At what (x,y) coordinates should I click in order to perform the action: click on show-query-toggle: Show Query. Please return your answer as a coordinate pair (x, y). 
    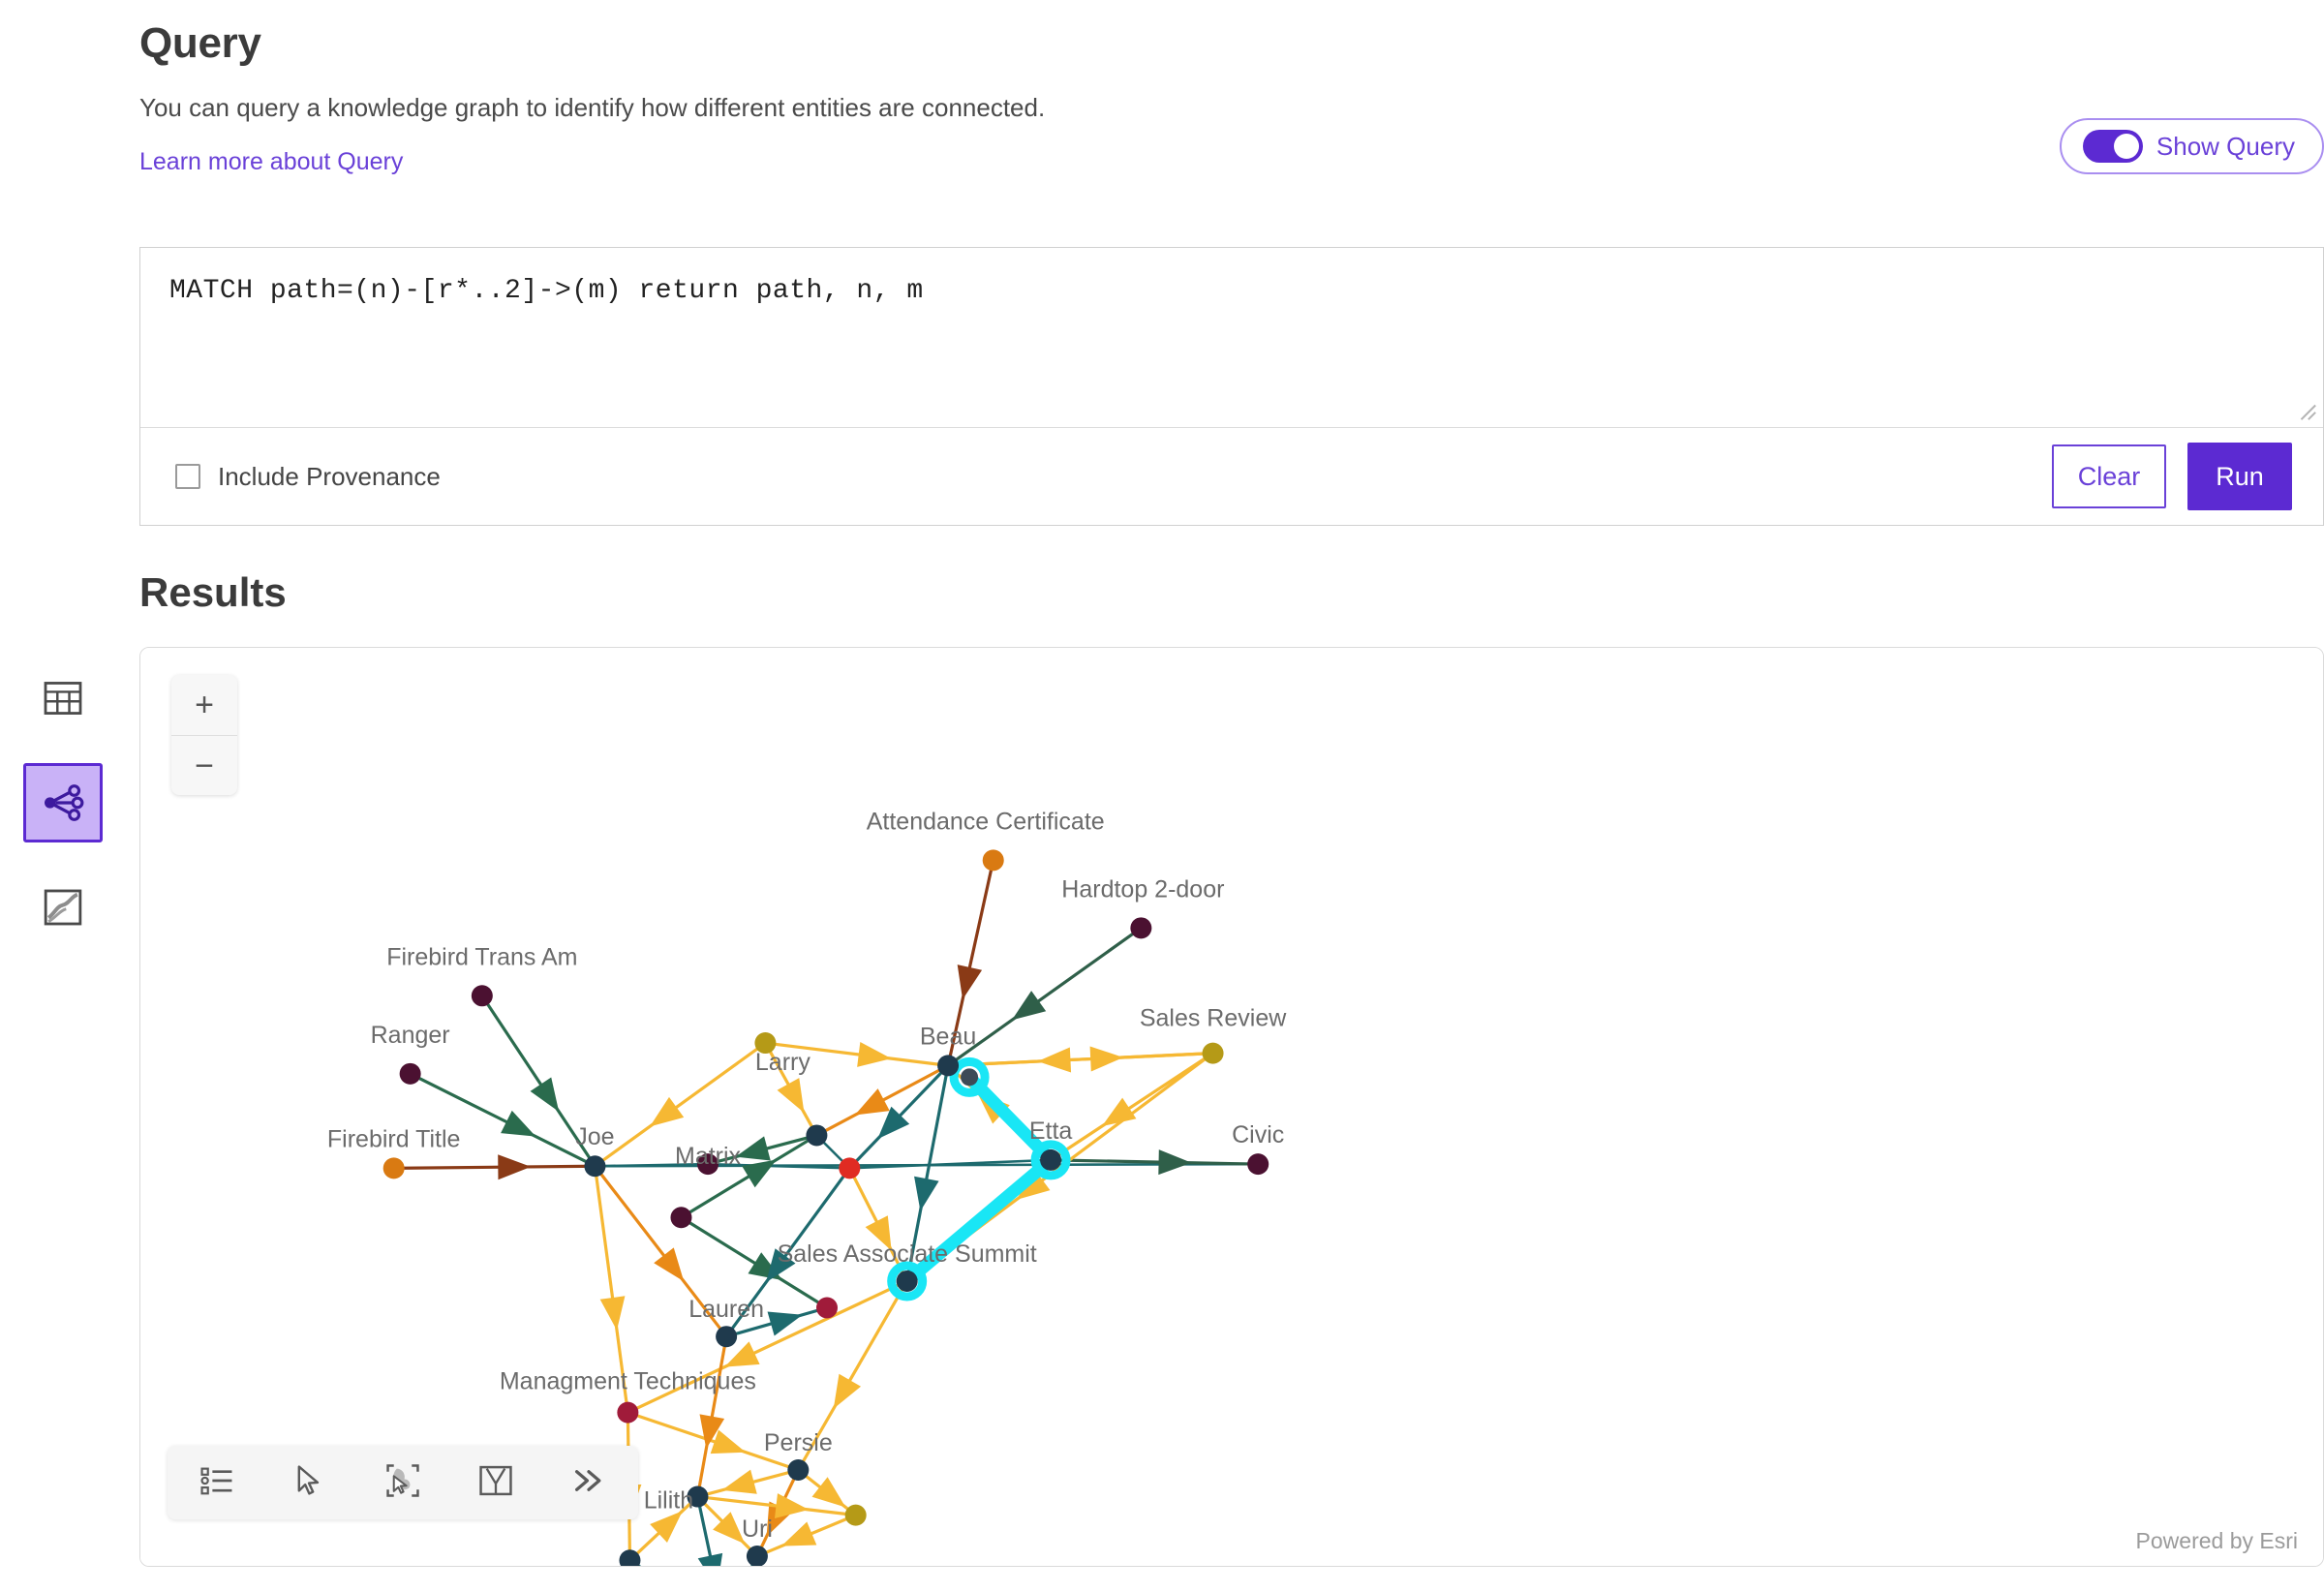
    Looking at the image, I should click on (2192, 146).